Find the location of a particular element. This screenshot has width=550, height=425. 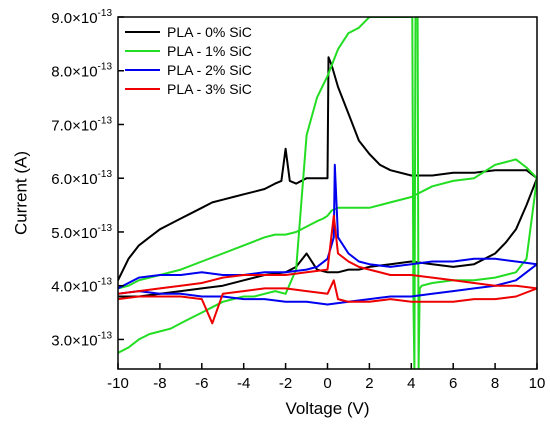

y-tick-label: 5.0×10⁻¹³ is located at coordinates (81, 232).